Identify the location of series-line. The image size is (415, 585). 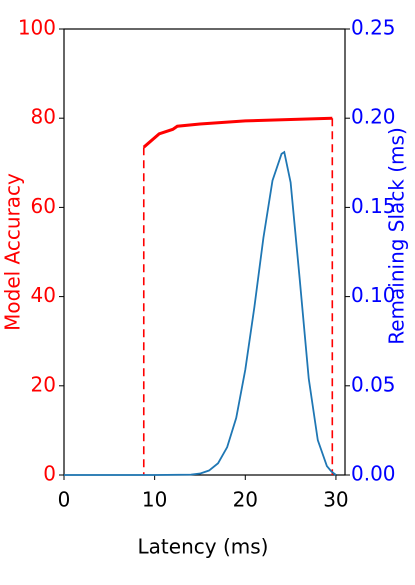
(237, 132).